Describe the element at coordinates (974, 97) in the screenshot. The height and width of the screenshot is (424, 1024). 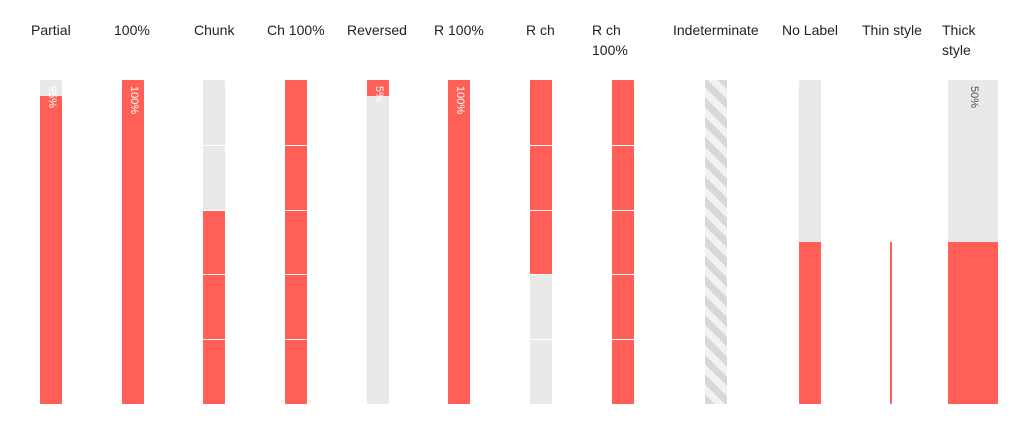
I see `progress-value-text: 50%` at that location.